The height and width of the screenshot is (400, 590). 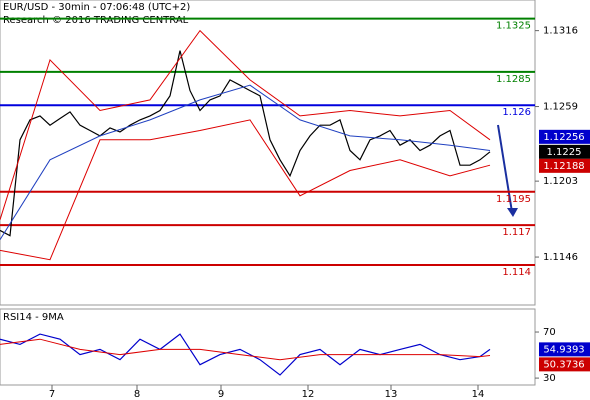 What do you see at coordinates (512, 212) in the screenshot?
I see `forecast-arrow-head` at bounding box center [512, 212].